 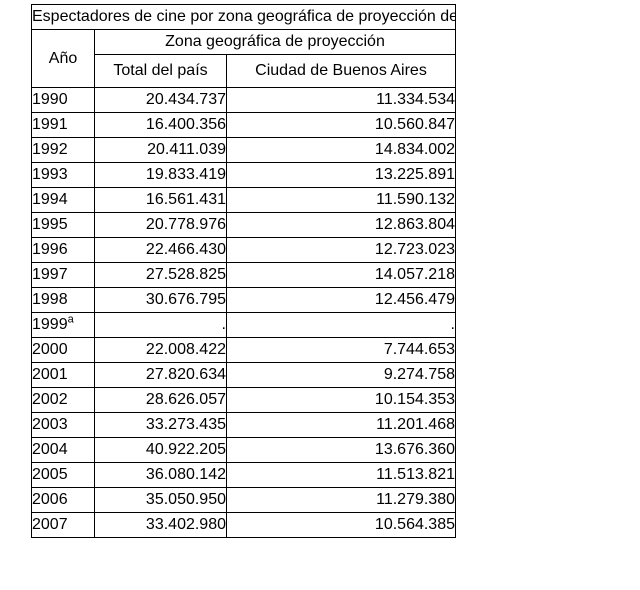 What do you see at coordinates (160, 450) in the screenshot?
I see `total-cell: 40.922.205` at bounding box center [160, 450].